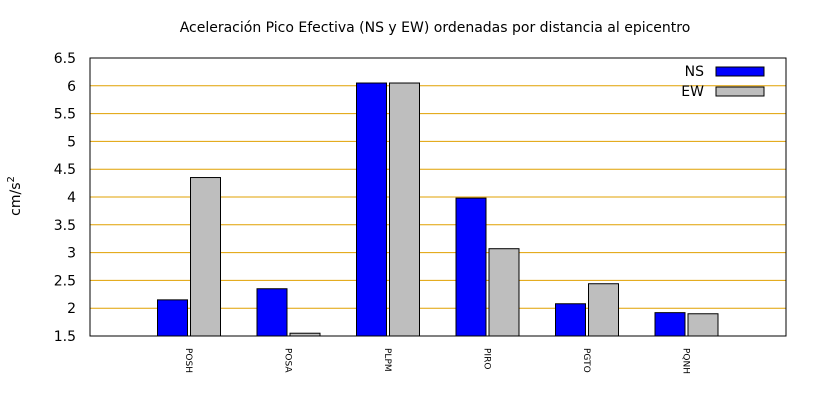  What do you see at coordinates (570, 320) in the screenshot?
I see `bar-ns-pgto` at bounding box center [570, 320].